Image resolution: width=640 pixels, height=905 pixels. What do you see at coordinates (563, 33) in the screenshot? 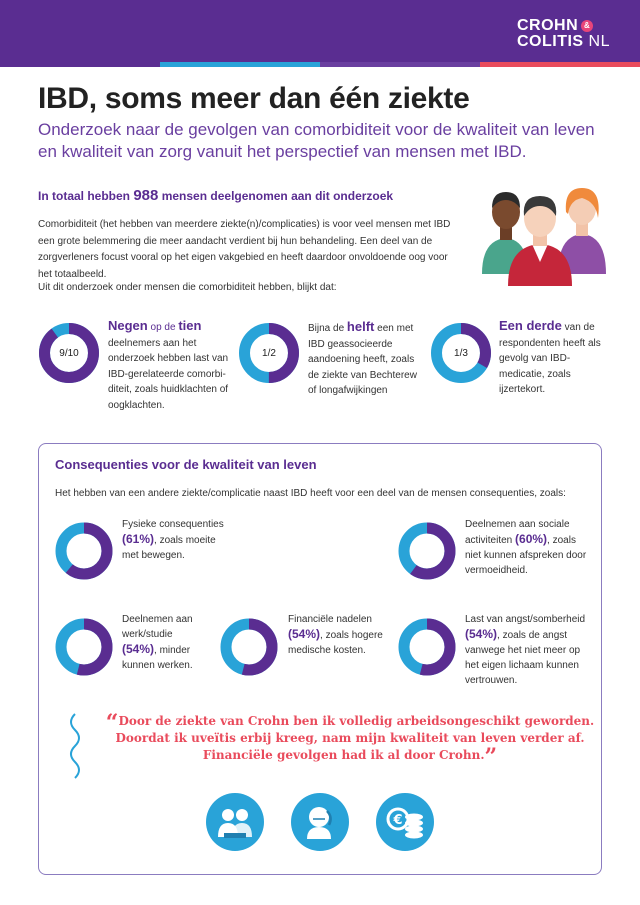
I see `crohn-colitis-logo: CROHN & COLITIS NL` at bounding box center [563, 33].